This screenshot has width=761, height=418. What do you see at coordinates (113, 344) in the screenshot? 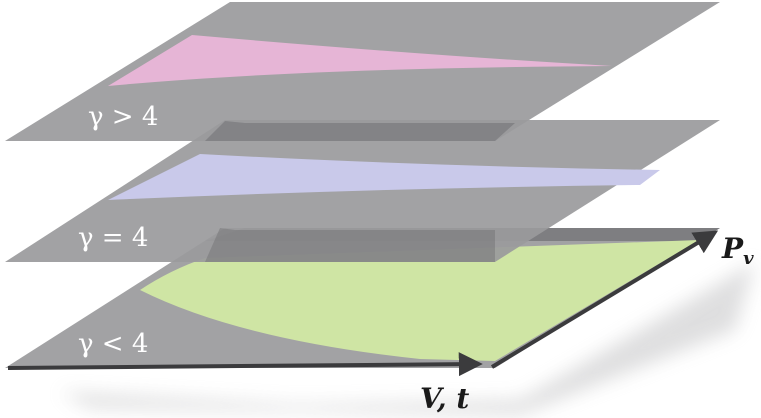
I see `plane-bottom-label: γ < 4` at bounding box center [113, 344].